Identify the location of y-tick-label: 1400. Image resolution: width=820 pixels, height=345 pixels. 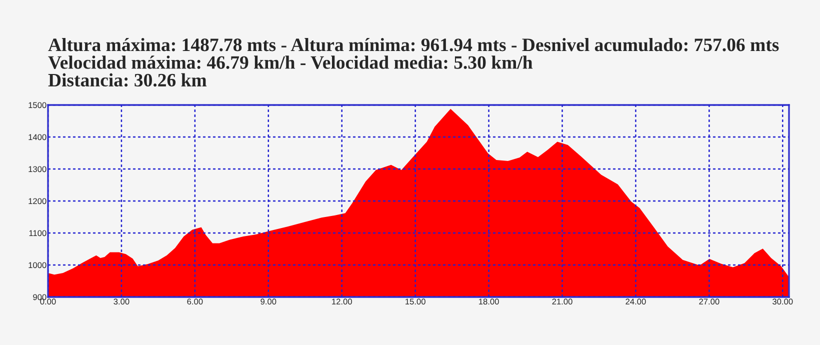
(37, 137).